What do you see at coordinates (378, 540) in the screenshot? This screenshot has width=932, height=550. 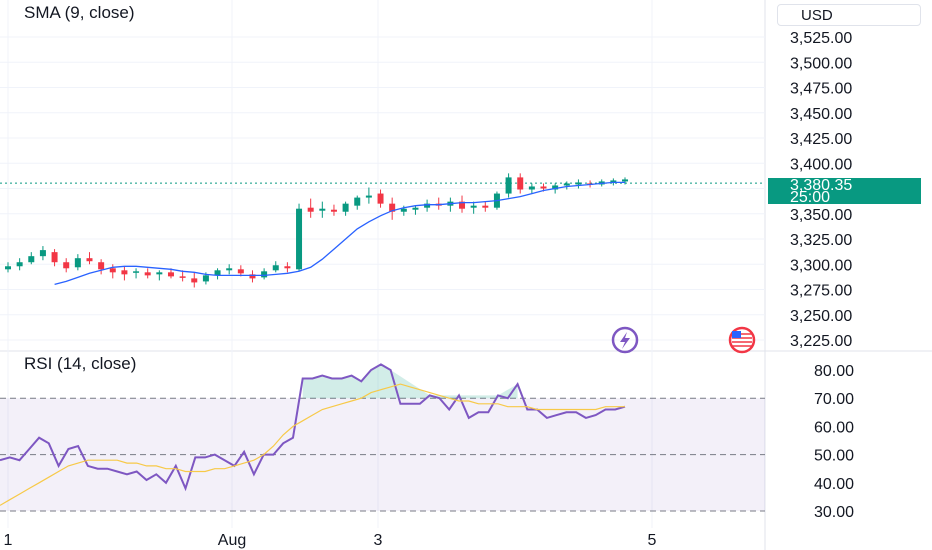 I see `time-tick-label: 3` at bounding box center [378, 540].